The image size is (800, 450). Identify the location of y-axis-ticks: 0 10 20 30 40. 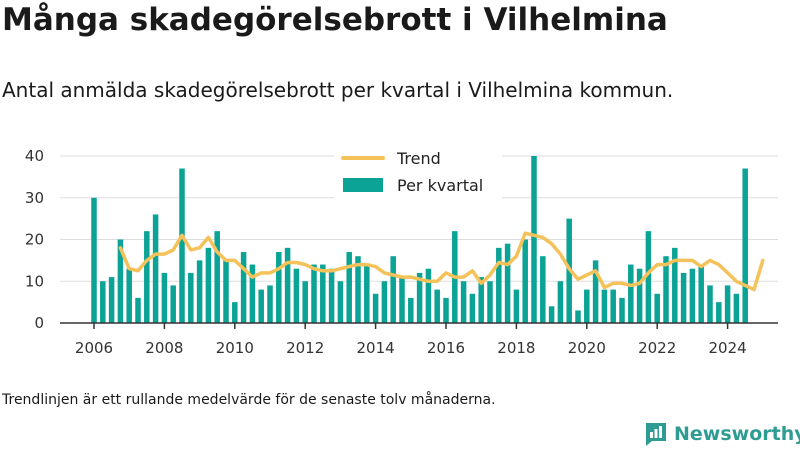
(34, 239).